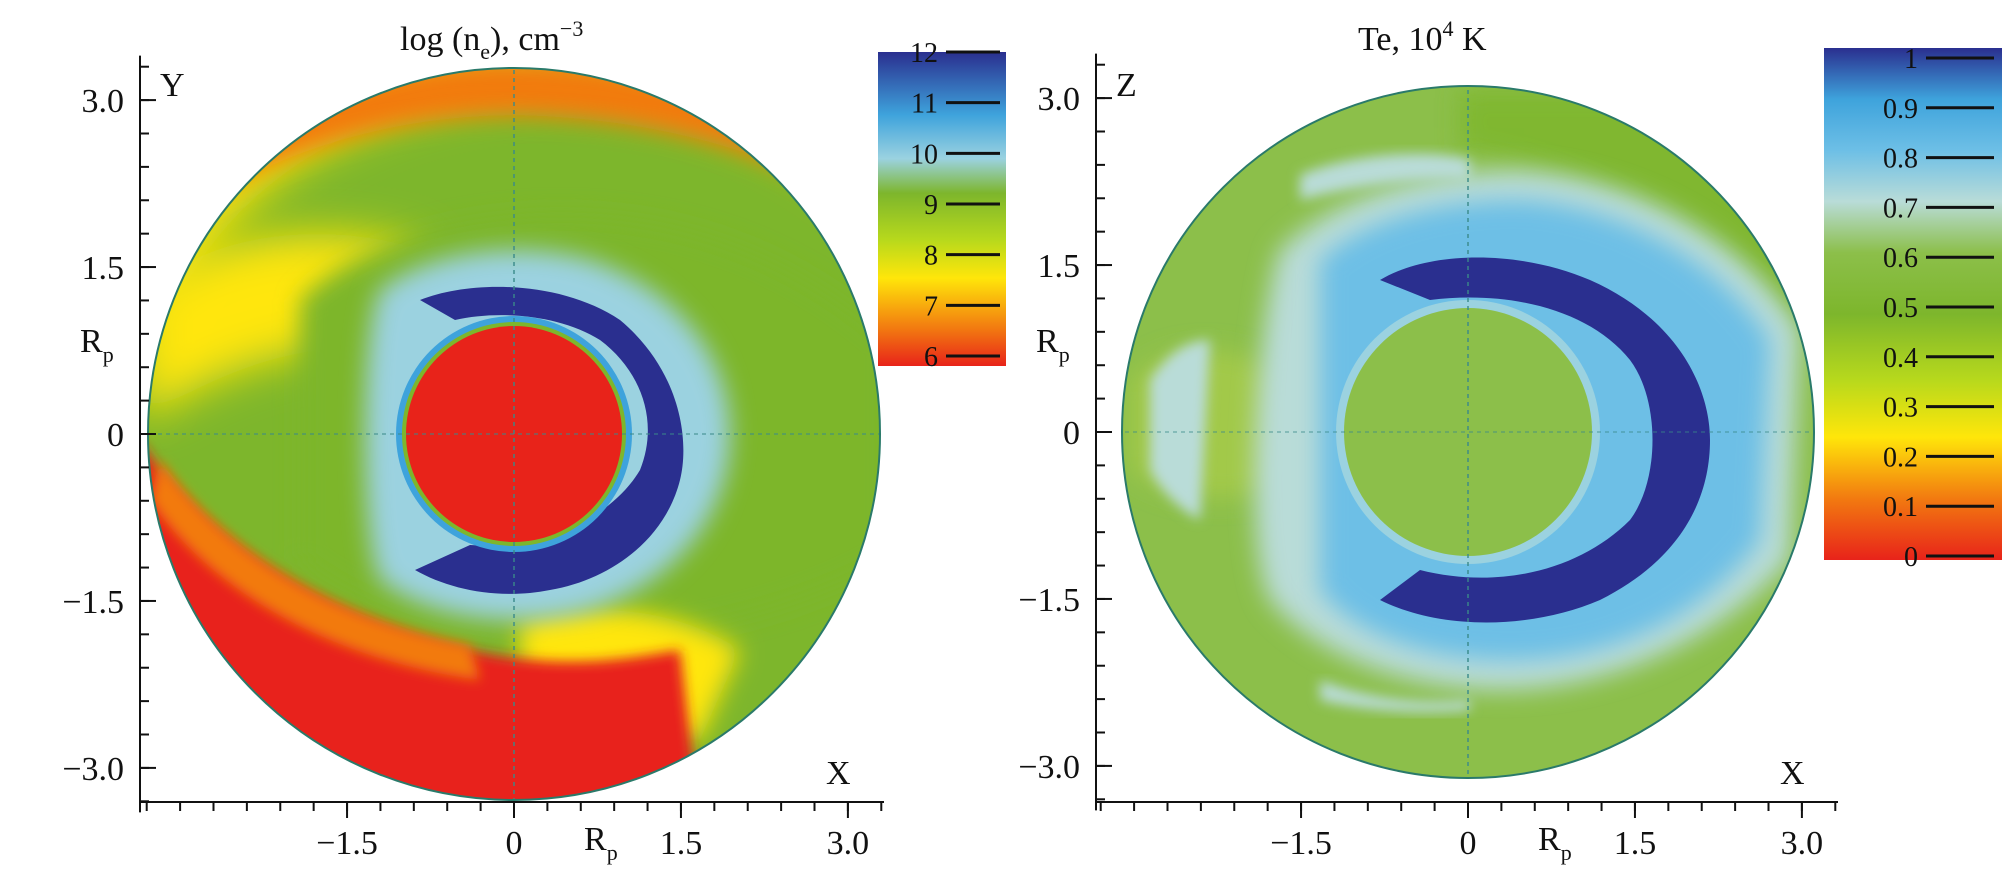  What do you see at coordinates (1911, 557) in the screenshot?
I see `colorbar-tick-label: 0` at bounding box center [1911, 557].